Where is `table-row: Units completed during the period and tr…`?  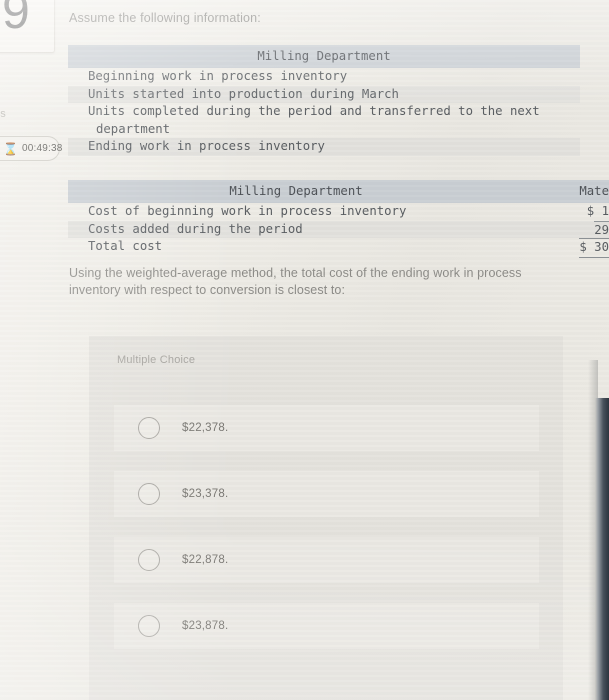
table-row: Units completed during the period and tr… is located at coordinates (324, 120).